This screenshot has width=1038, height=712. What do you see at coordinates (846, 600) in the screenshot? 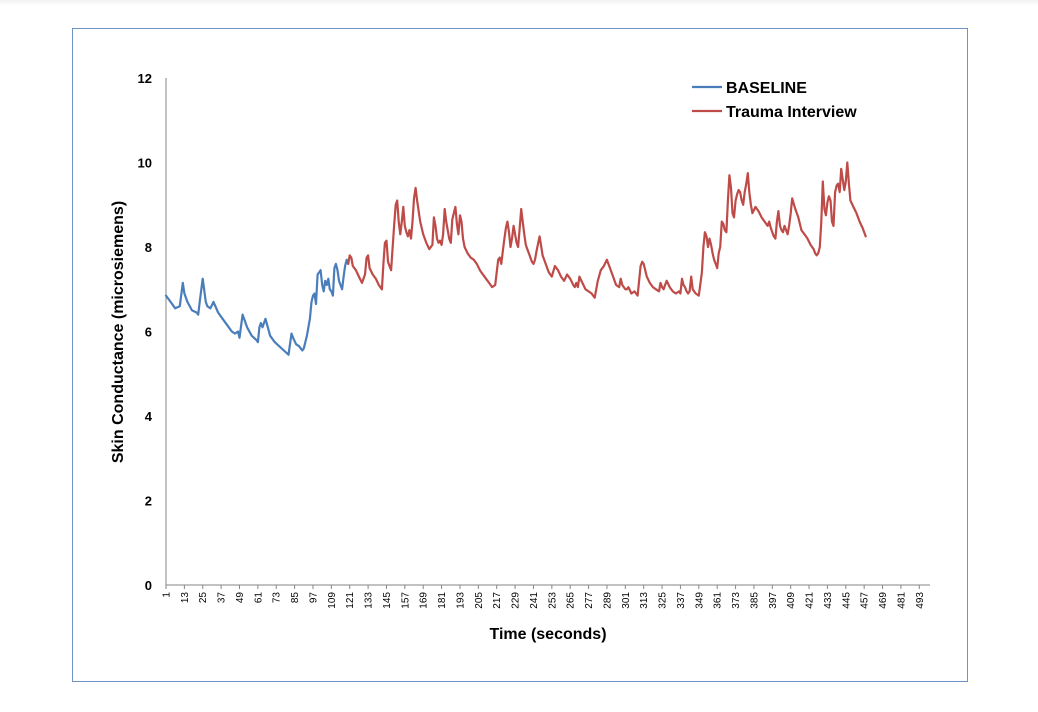
I see `x-tick-label: 445` at bounding box center [846, 600].